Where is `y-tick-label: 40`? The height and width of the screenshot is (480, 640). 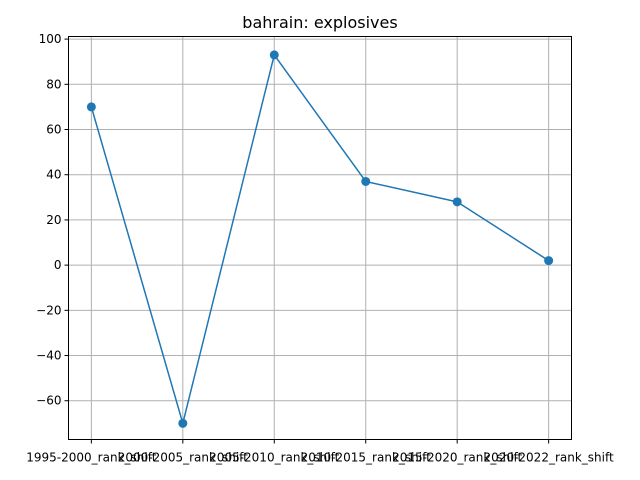
y-tick-label: 40 is located at coordinates (53, 175).